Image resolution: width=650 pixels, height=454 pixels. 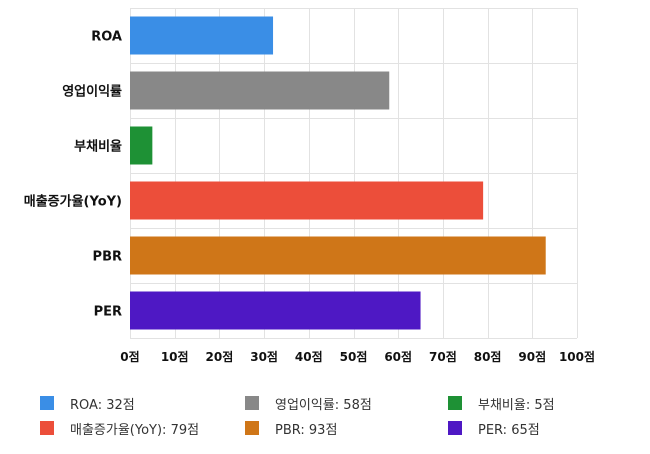 What do you see at coordinates (92, 92) in the screenshot?
I see `category-label: 영업이익률` at bounding box center [92, 92].